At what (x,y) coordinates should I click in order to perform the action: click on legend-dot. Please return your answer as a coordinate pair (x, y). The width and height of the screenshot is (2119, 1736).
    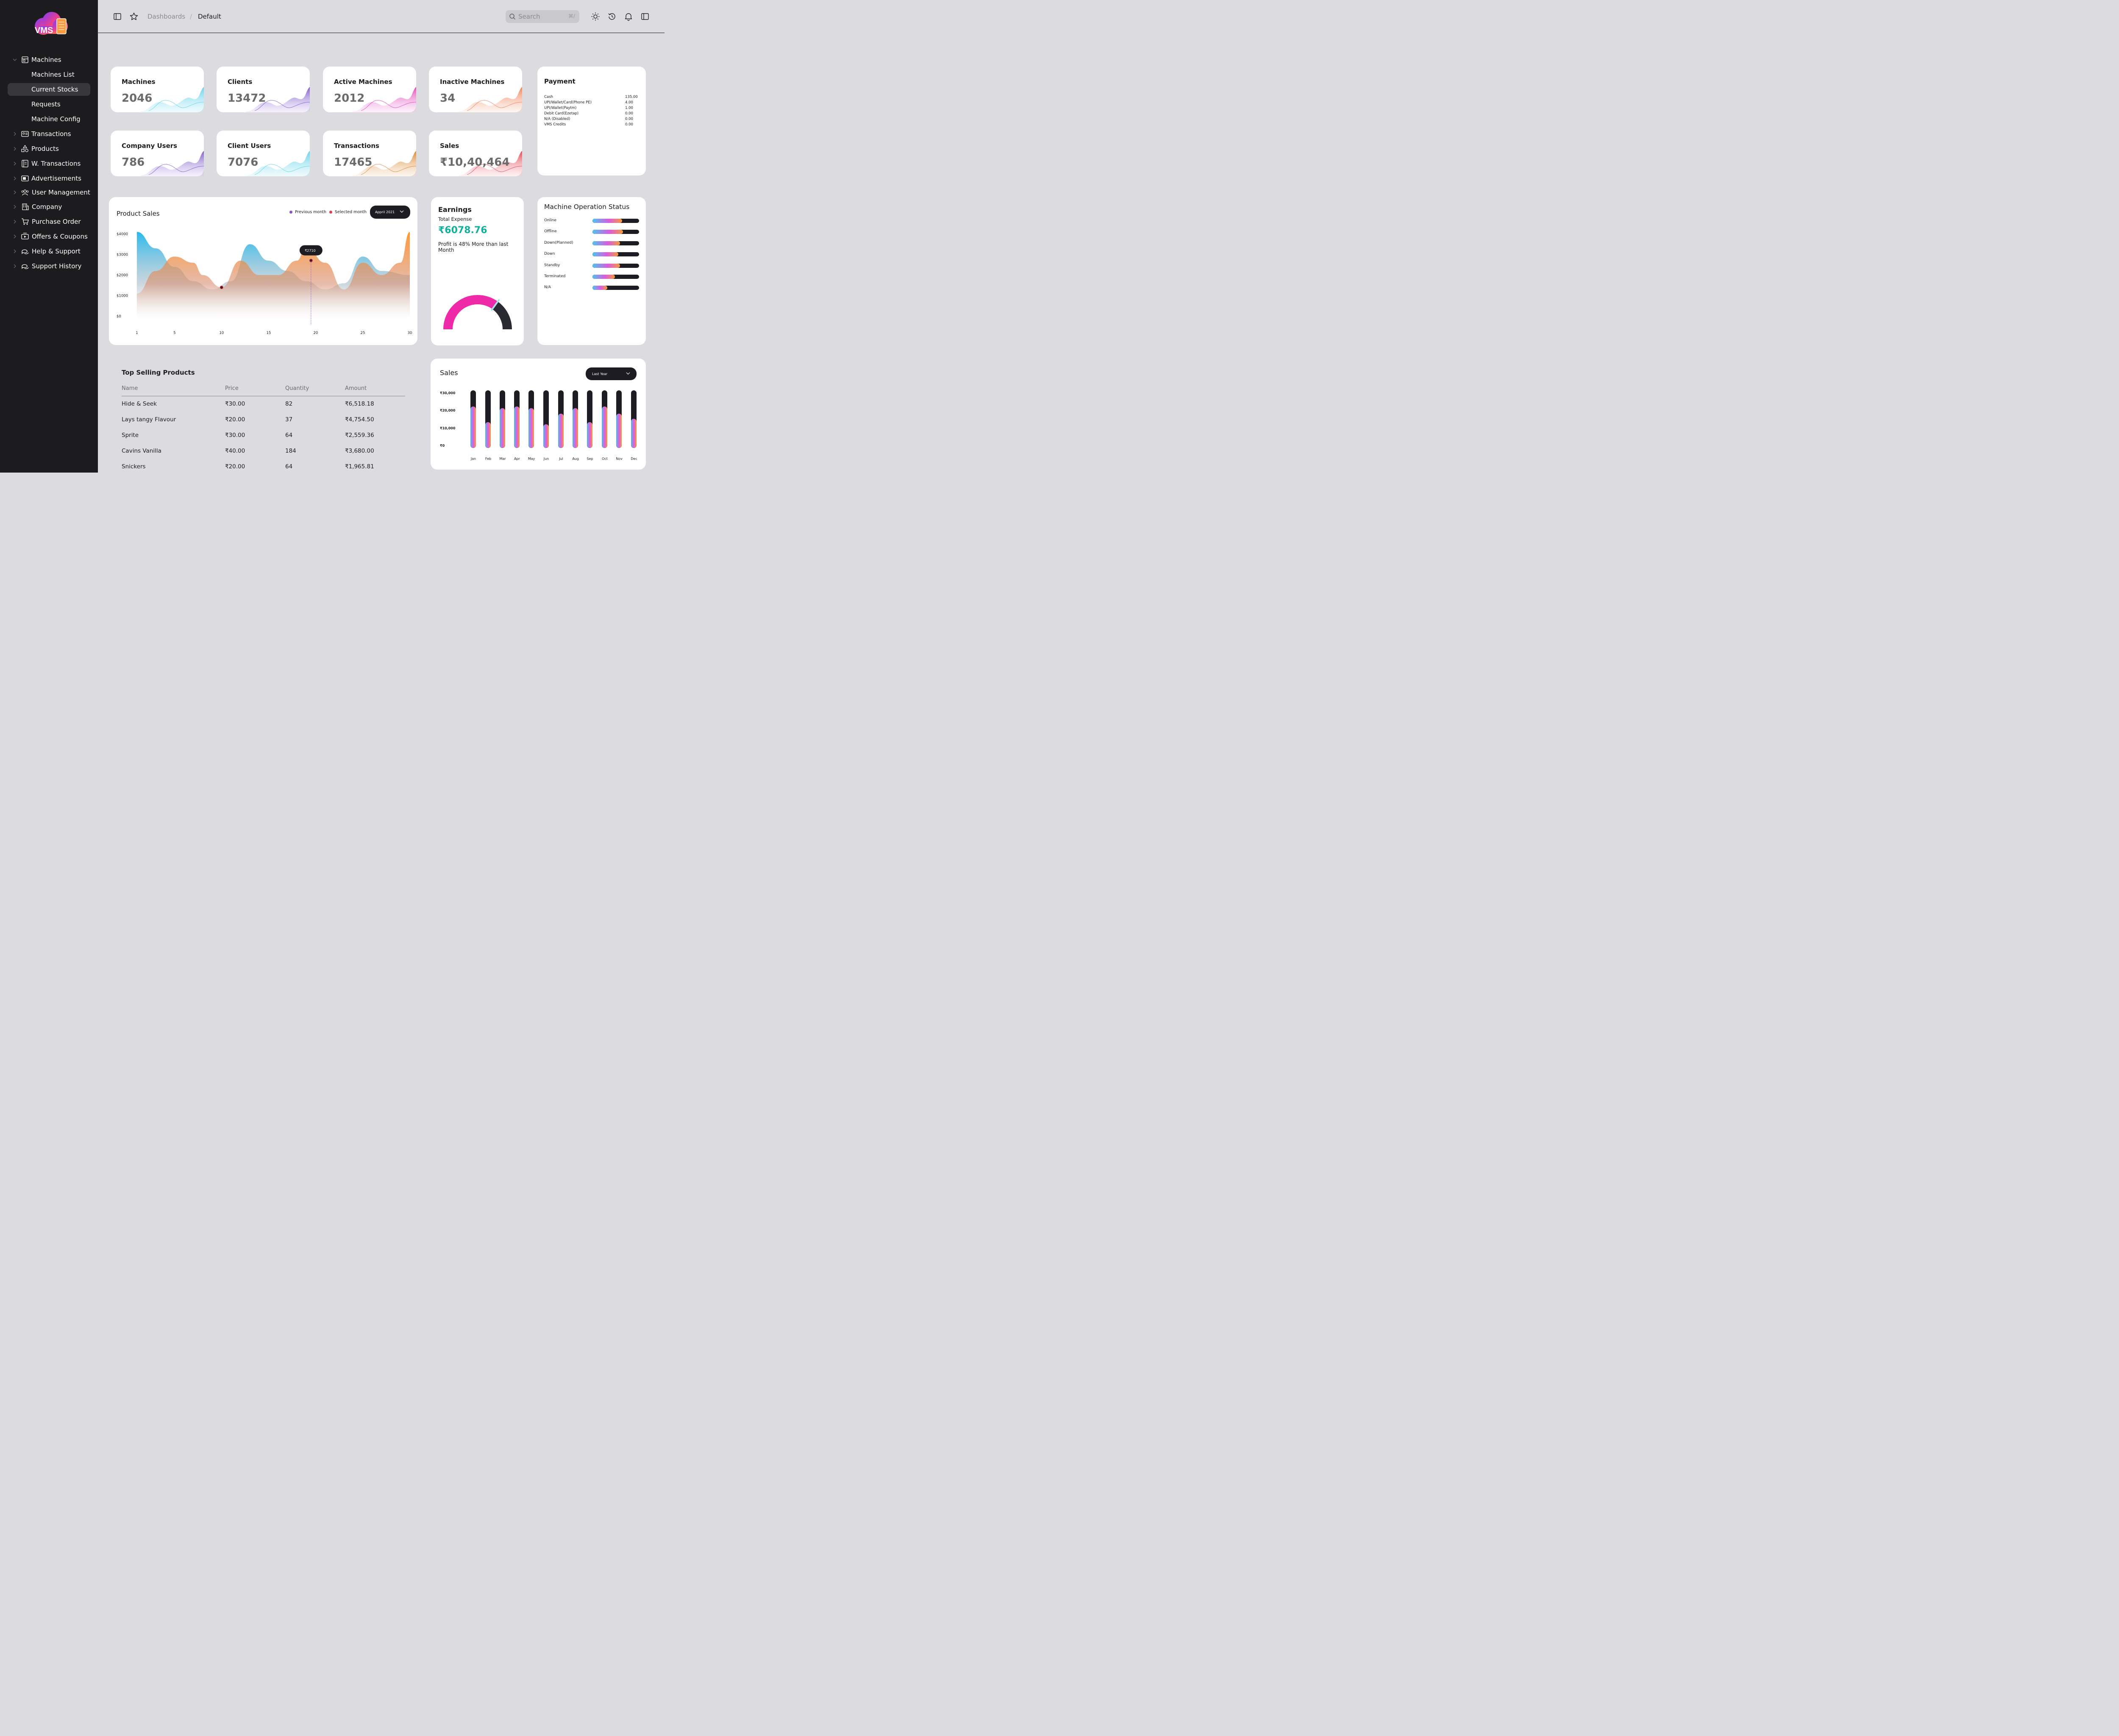
    Looking at the image, I should click on (331, 212).